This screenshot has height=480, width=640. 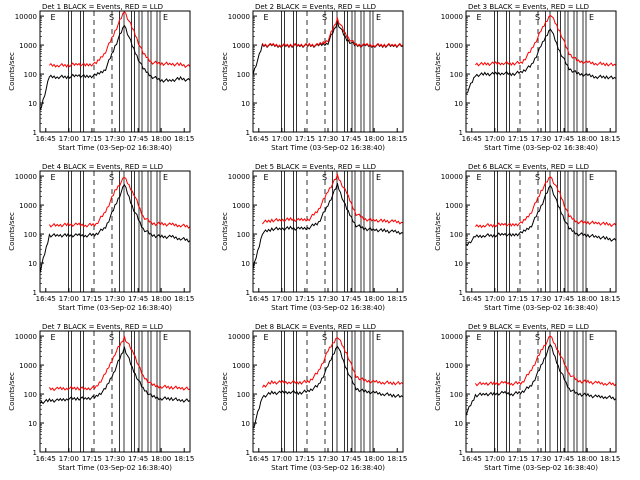 What do you see at coordinates (102, 327) in the screenshot?
I see `chart-title: Det 7 BLACK = Events, RED = LLD` at bounding box center [102, 327].